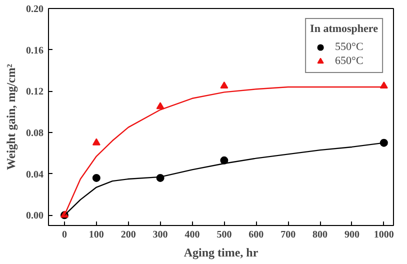  What do you see at coordinates (349, 47) in the screenshot?
I see `legend-label: 550°C` at bounding box center [349, 47].